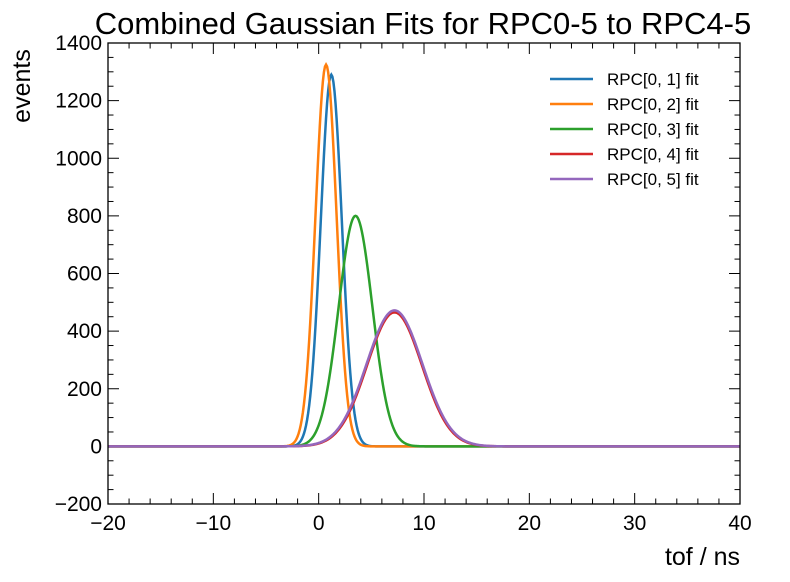  I want to click on x-axis-label: tof / ns, so click(702, 557).